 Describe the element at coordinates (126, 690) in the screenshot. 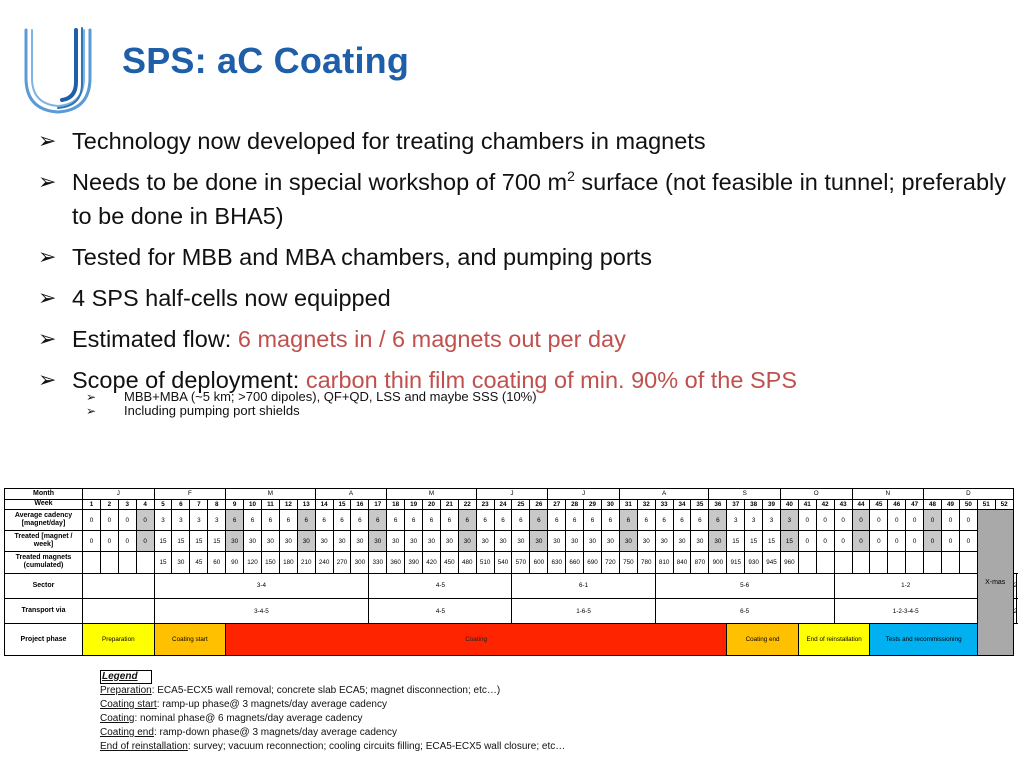

I see `legend-term: Preparation` at that location.